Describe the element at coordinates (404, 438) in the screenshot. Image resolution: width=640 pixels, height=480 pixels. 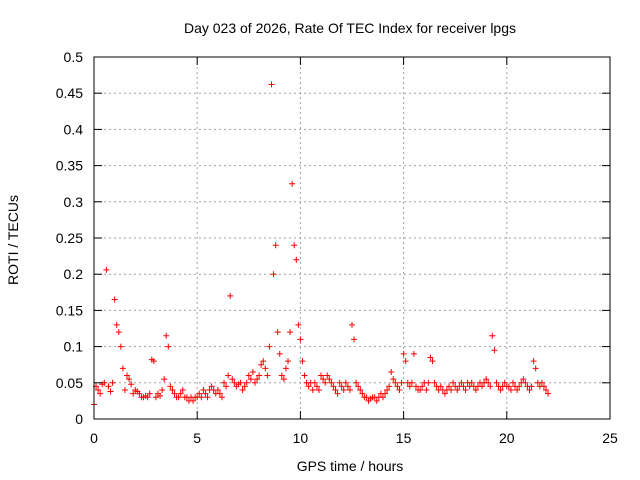
I see `x-tick-label: 15` at that location.